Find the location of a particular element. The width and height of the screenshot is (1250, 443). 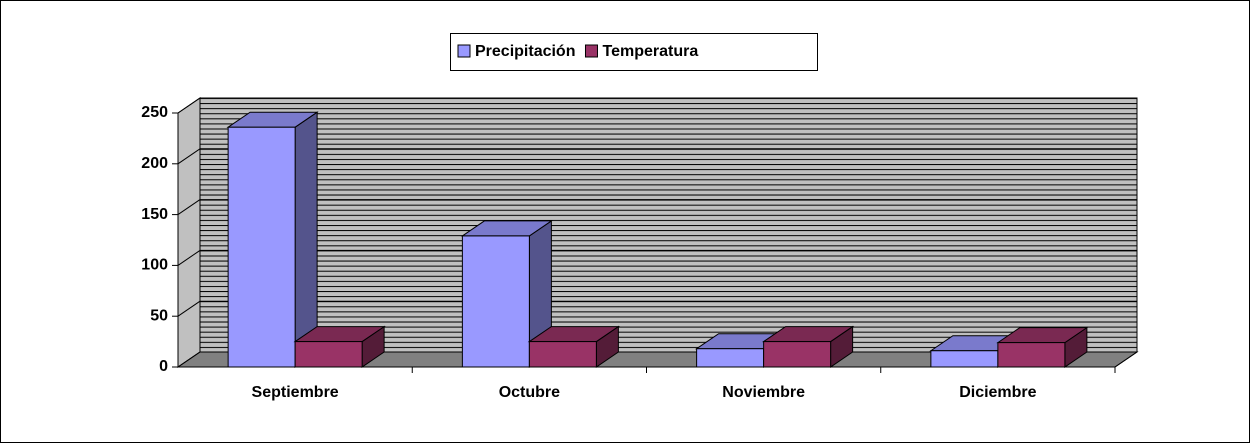

legend-label: Temperatura is located at coordinates (650, 51).